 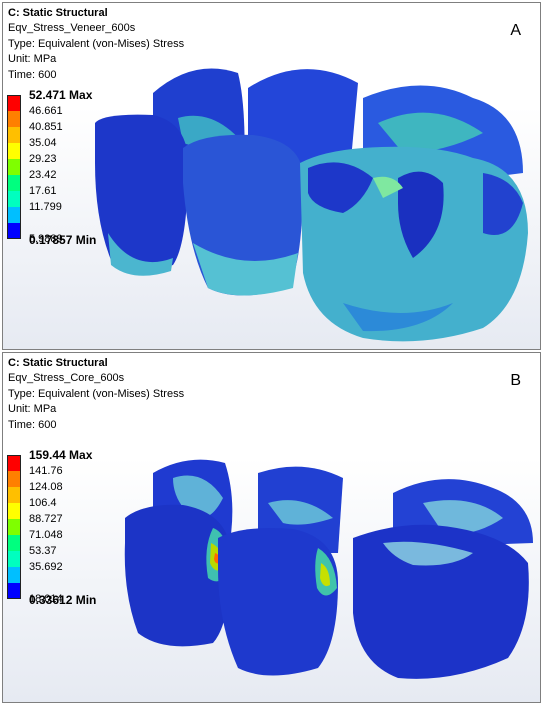 What do you see at coordinates (65, 556) in the screenshot?
I see `legend-band: 53.37` at bounding box center [65, 556].